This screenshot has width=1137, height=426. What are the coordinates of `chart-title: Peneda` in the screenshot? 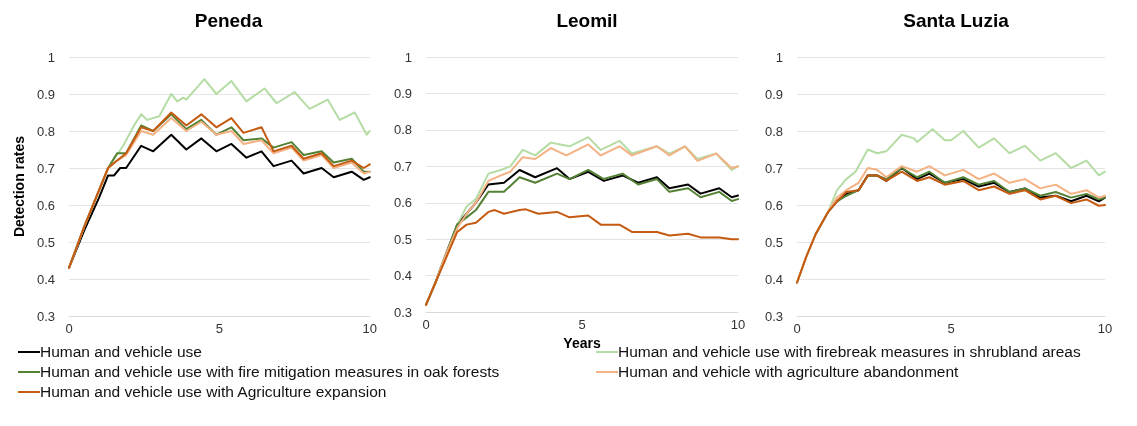 It's located at (228, 20).